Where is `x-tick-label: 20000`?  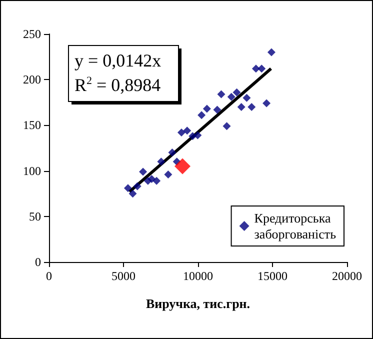
x-tick-label: 20000 is located at coordinates (347, 276).